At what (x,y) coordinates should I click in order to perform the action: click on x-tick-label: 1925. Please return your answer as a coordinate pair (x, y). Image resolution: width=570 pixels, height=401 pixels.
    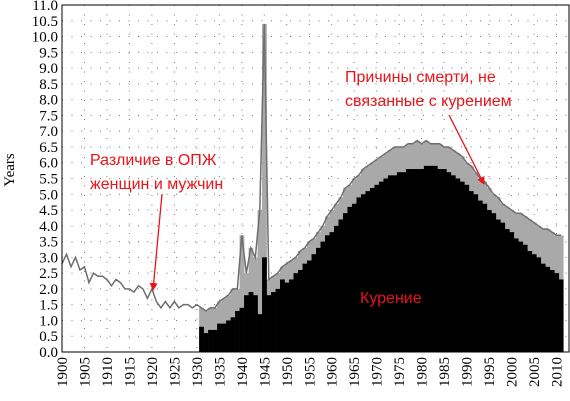
    Looking at the image, I should click on (175, 372).